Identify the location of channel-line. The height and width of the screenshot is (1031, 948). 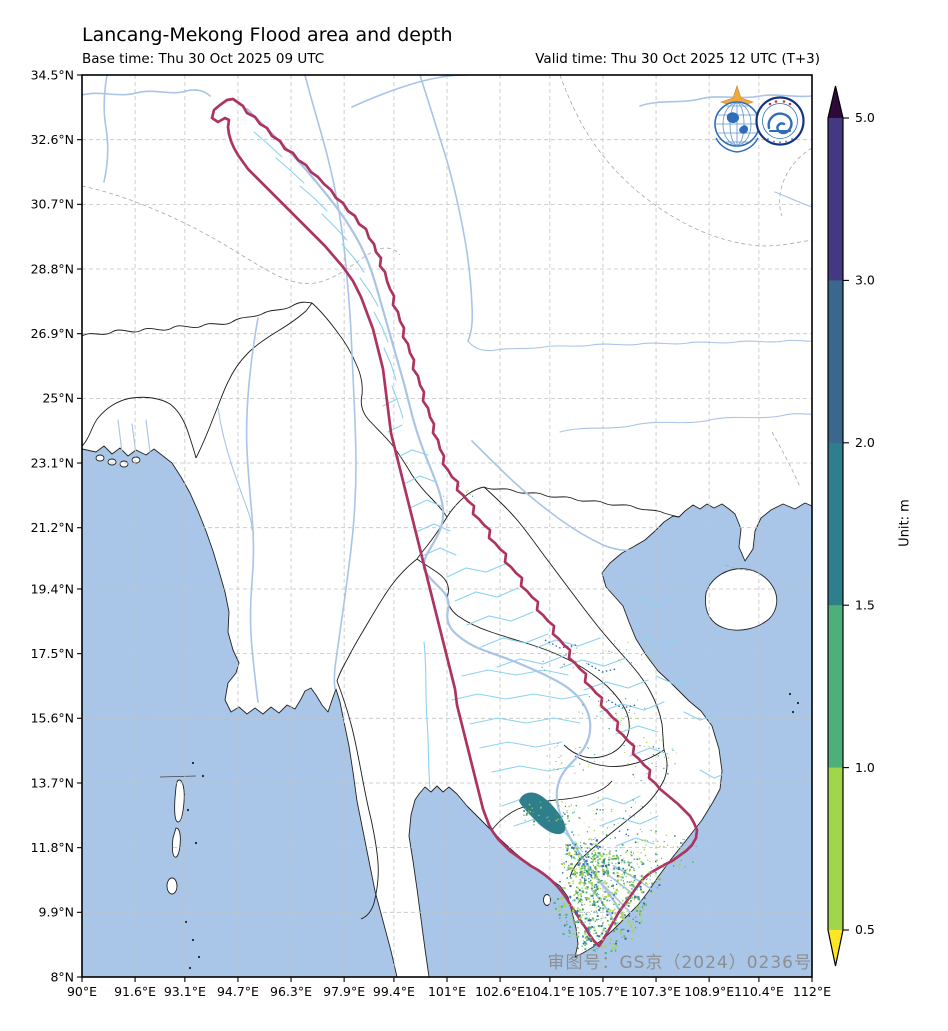
(178, 776).